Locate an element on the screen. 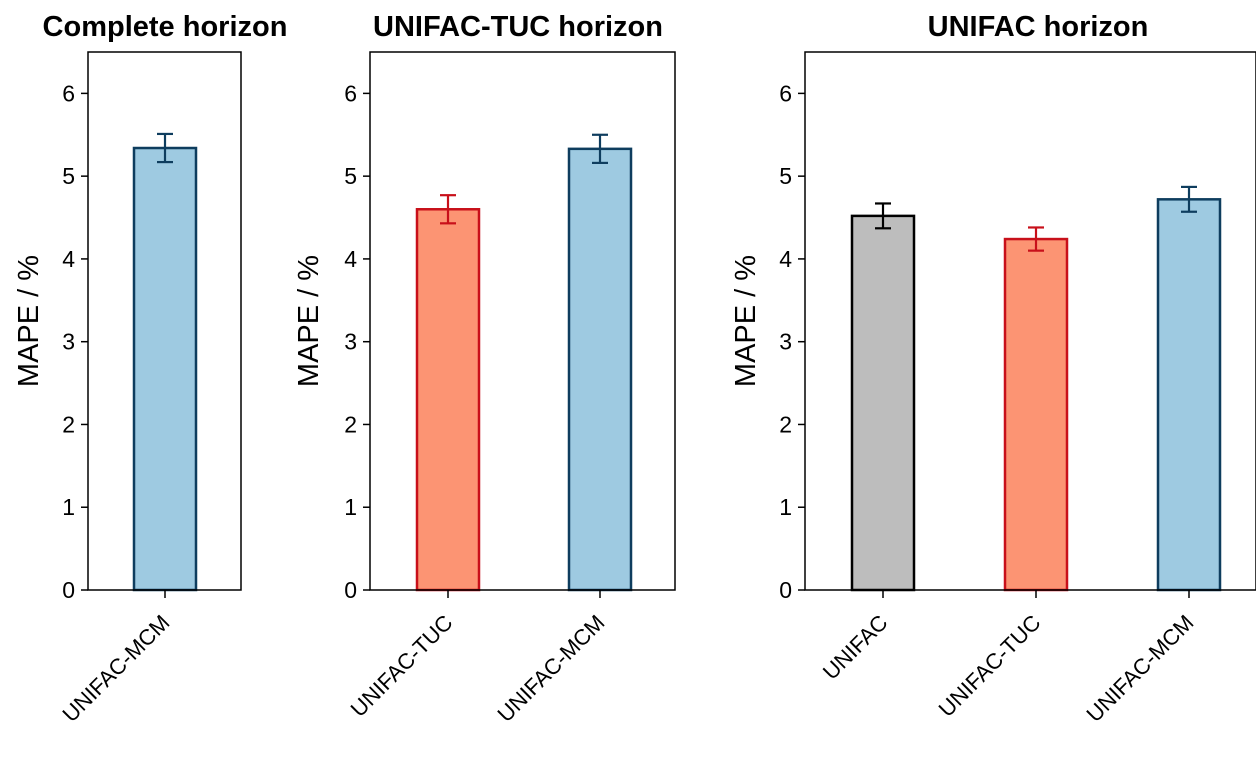 This screenshot has height=759, width=1256. x-tick-label: UNIFAC is located at coordinates (855, 647).